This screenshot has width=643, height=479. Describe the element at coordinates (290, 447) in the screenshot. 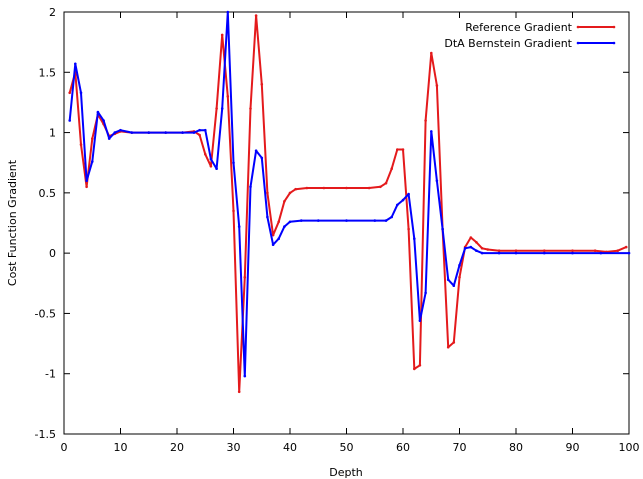

I see `x-tick-label: 40` at that location.